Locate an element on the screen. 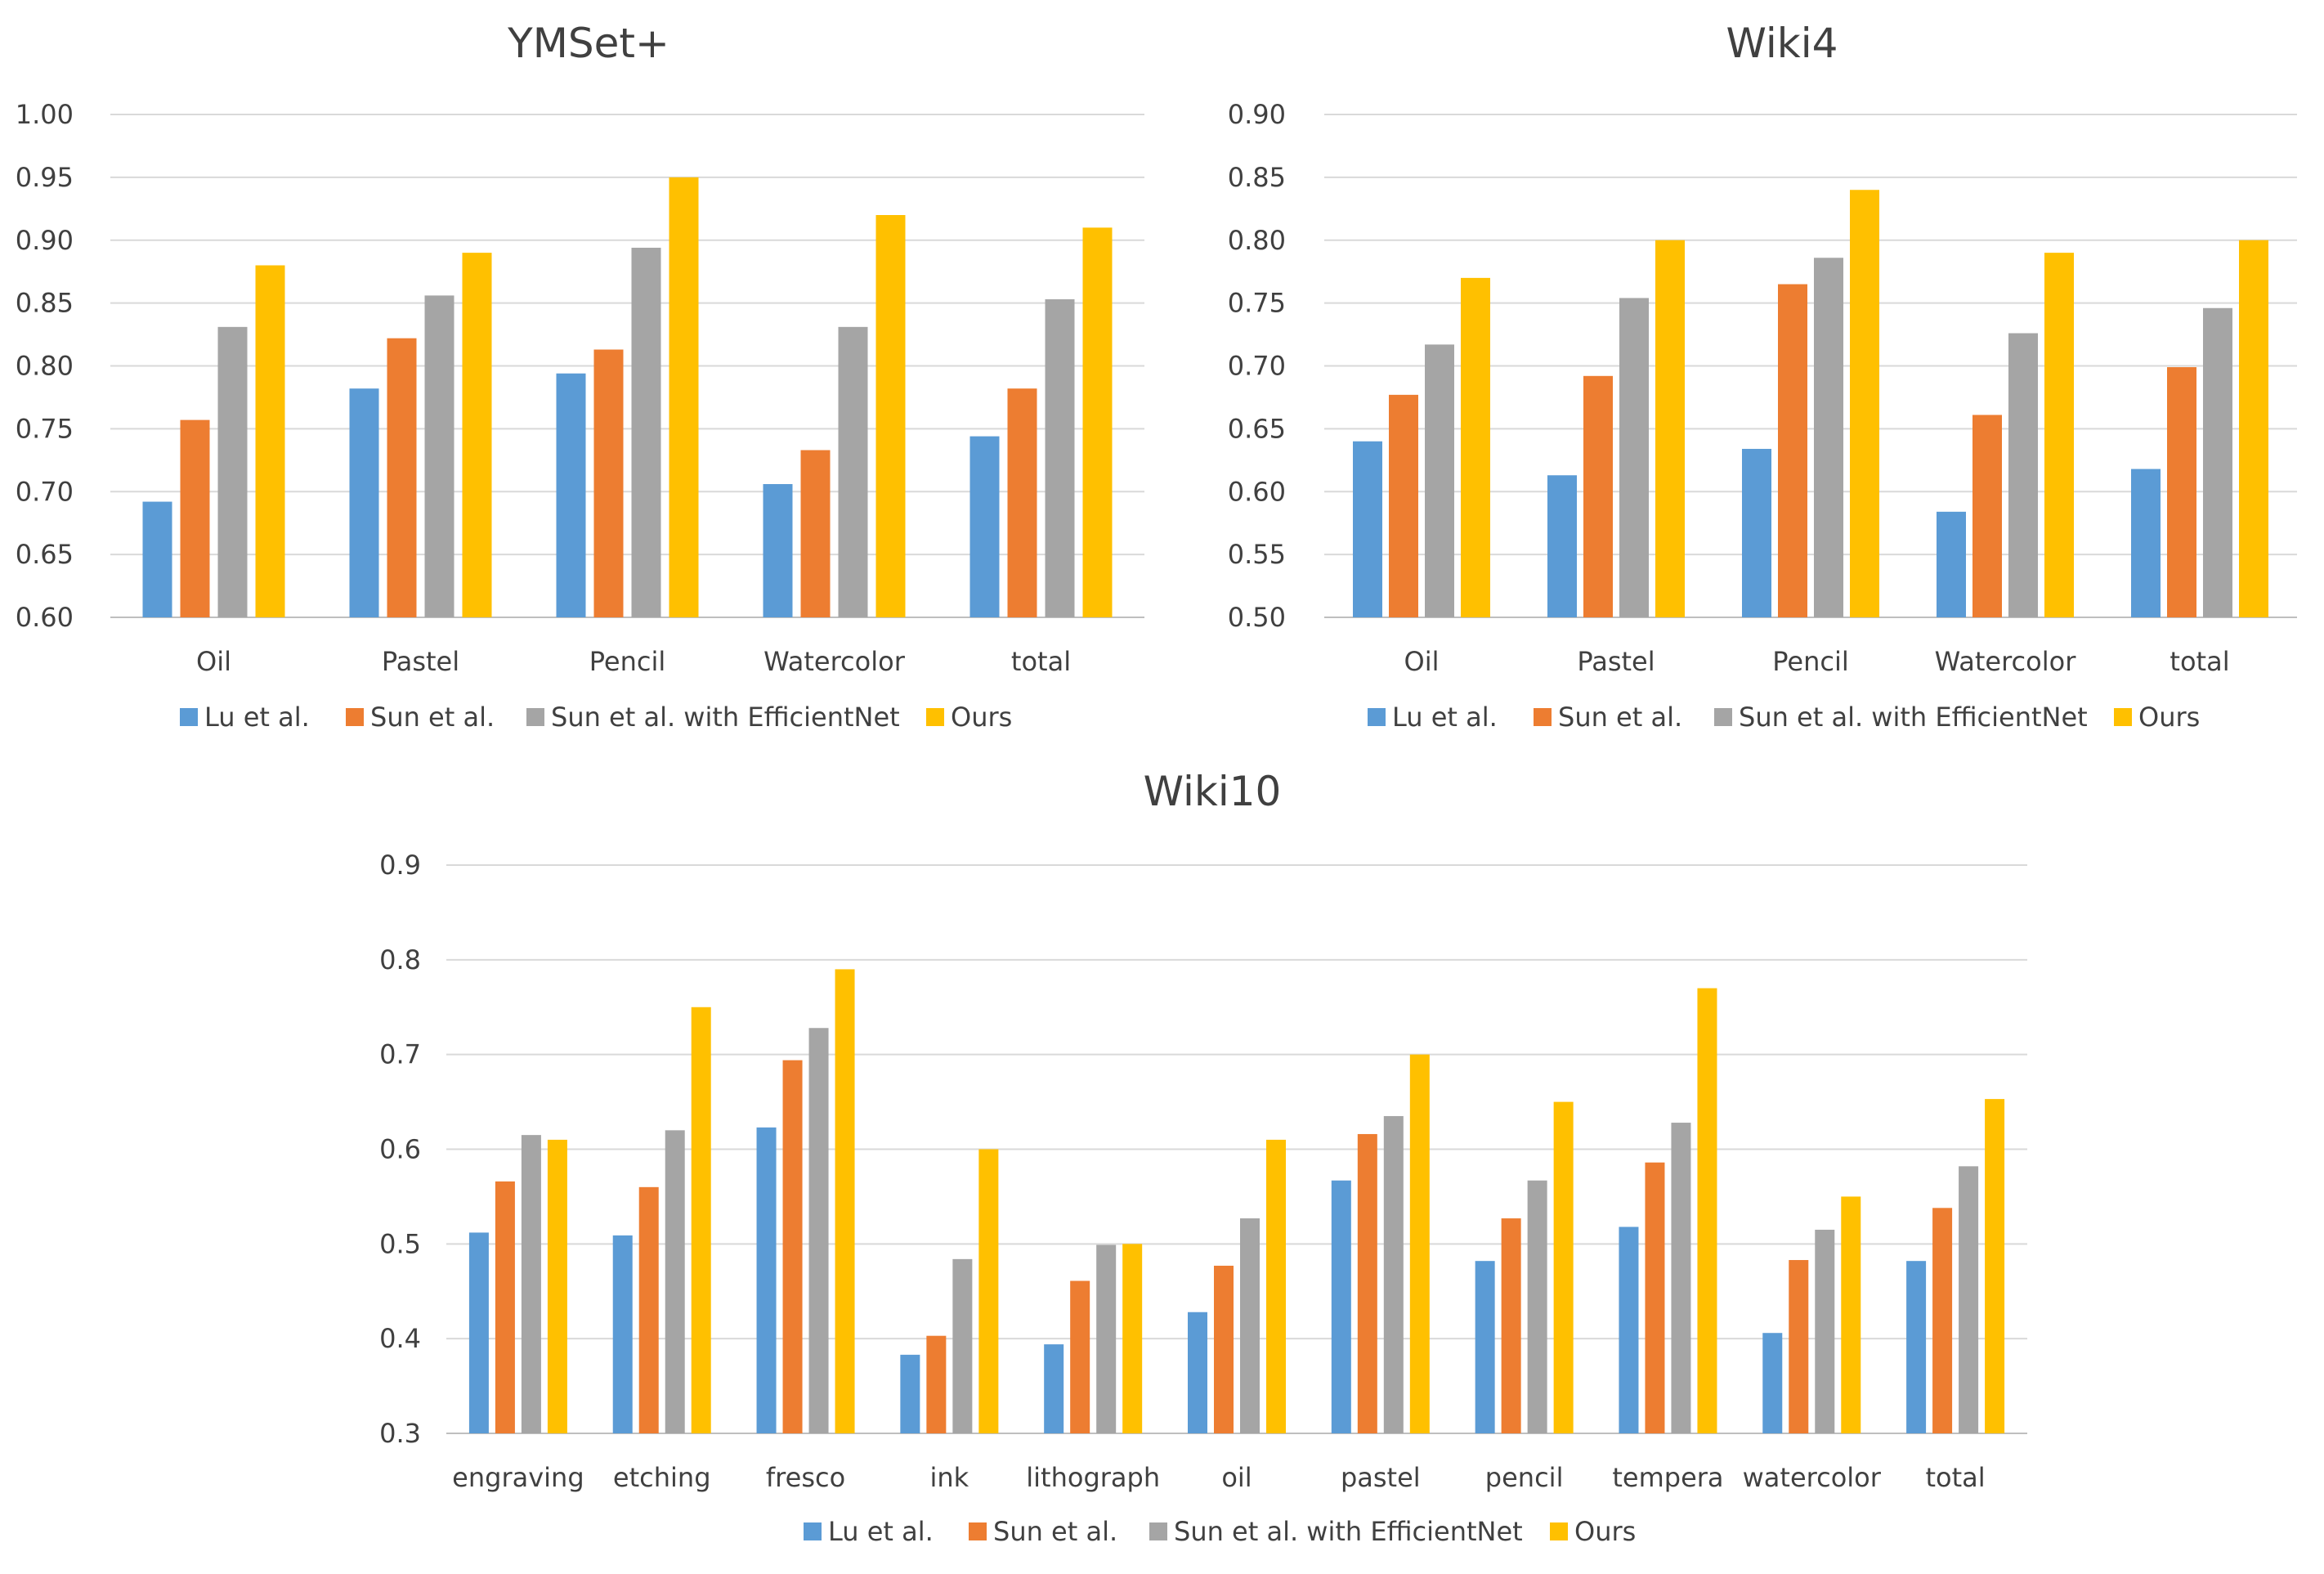 The height and width of the screenshot is (1574, 2324). y-tick-label: 0.6 is located at coordinates (400, 1149).